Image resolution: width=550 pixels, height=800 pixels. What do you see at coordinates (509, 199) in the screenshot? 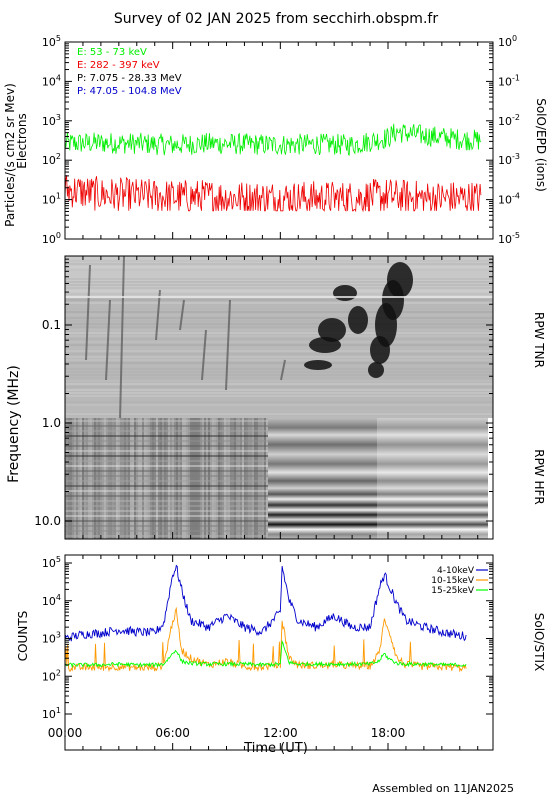
I see `epd-right-tick-label: 10⁻⁴` at bounding box center [509, 199].